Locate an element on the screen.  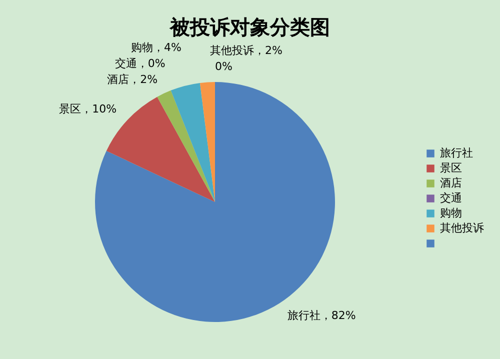
data-label: 其他投诉，2% is located at coordinates (246, 50).